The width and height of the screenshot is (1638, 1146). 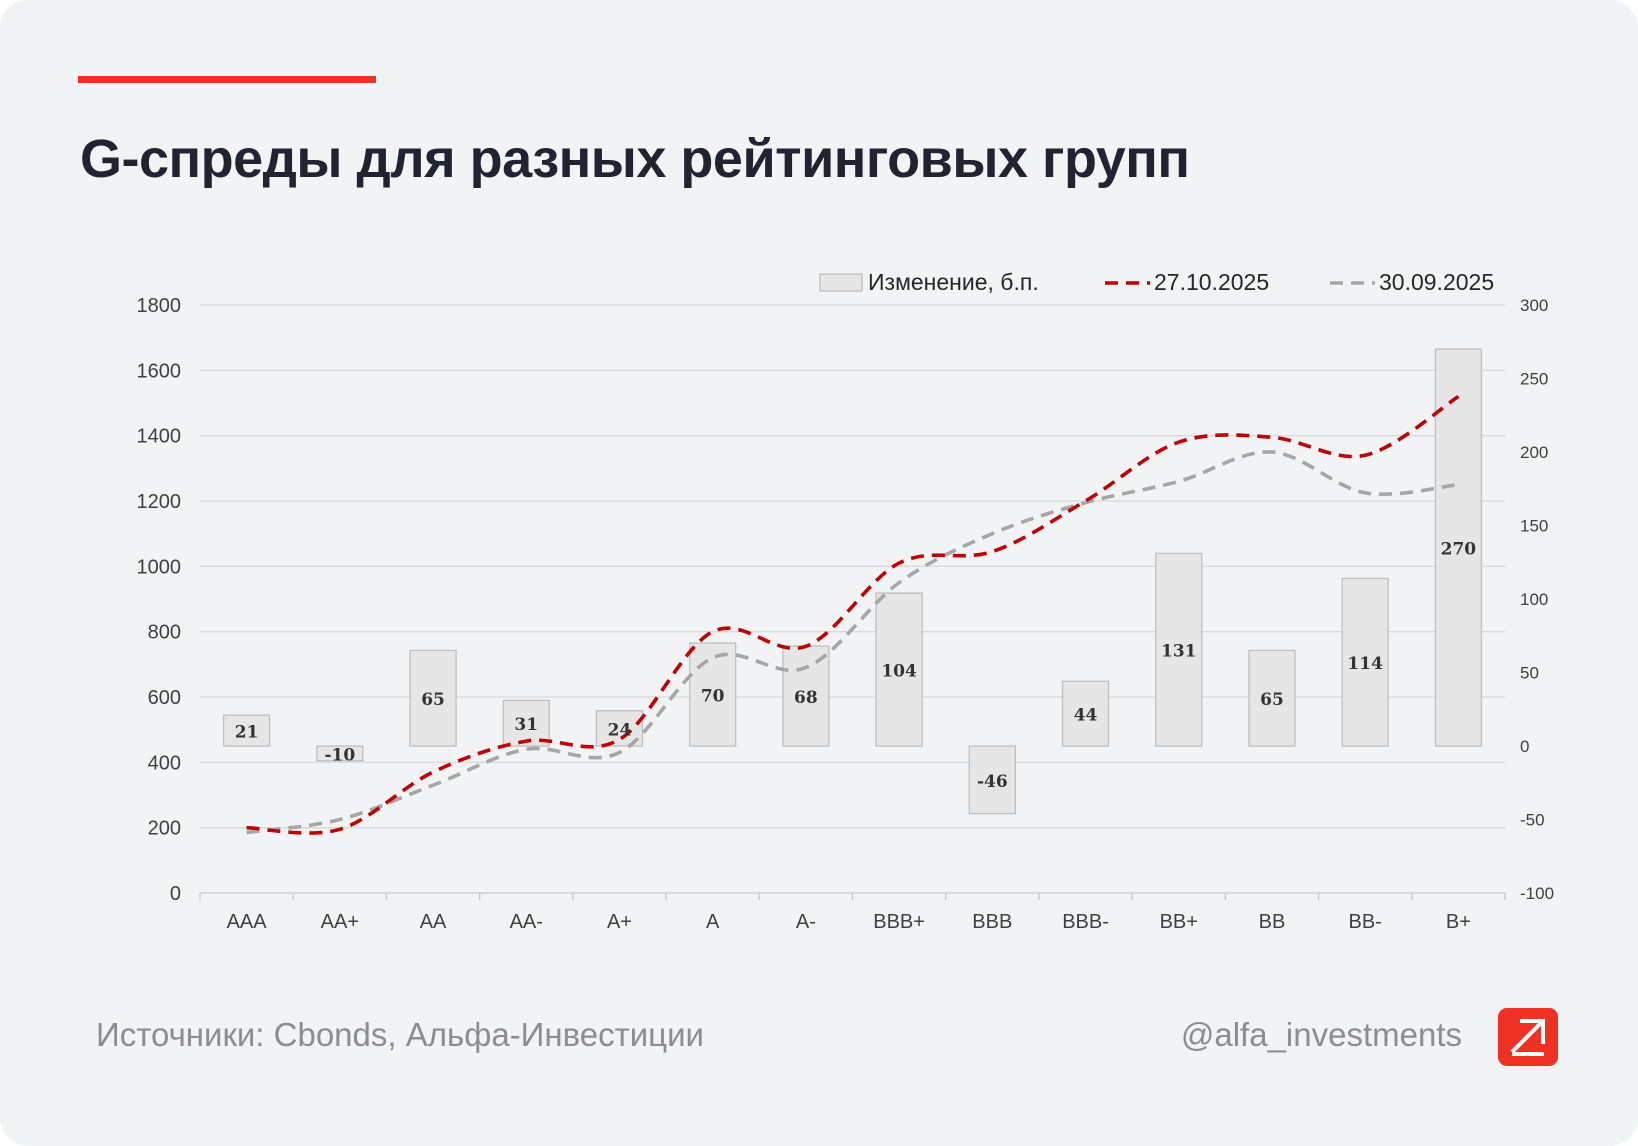 What do you see at coordinates (1524, 746) in the screenshot?
I see `y-right-tick-label: 0` at bounding box center [1524, 746].